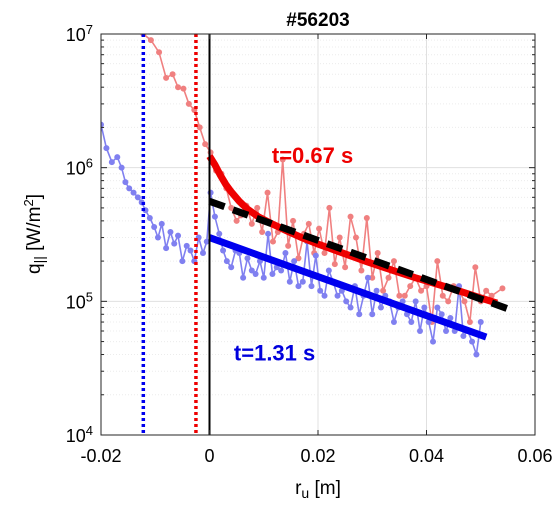 The image size is (556, 511). What do you see at coordinates (534, 456) in the screenshot?
I see `x-tick-label: 0.06` at bounding box center [534, 456].